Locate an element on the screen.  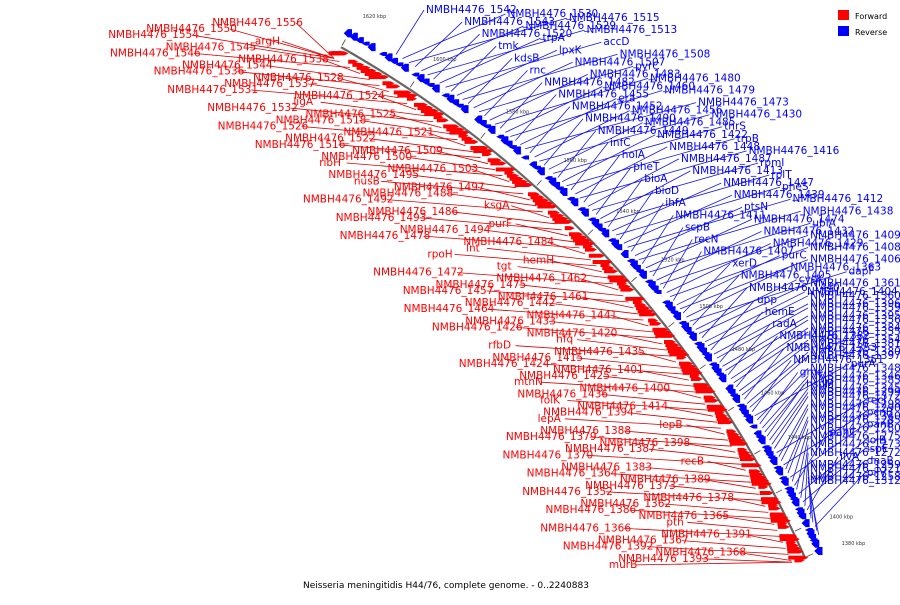
forward-gene-label: NMBH4476_1500 is located at coordinates (366, 157).